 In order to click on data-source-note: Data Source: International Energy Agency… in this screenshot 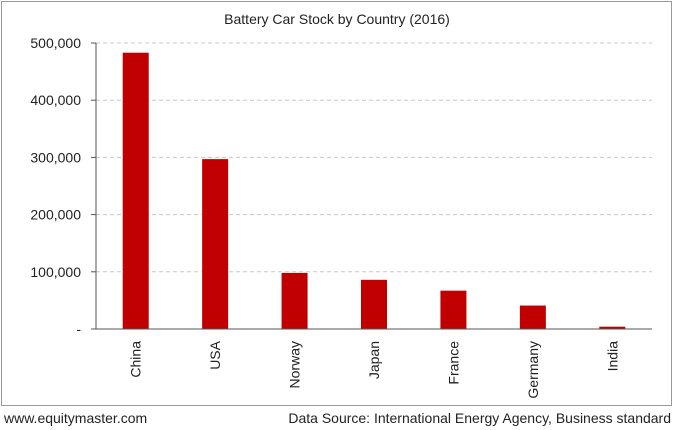, I will do `click(479, 418)`.